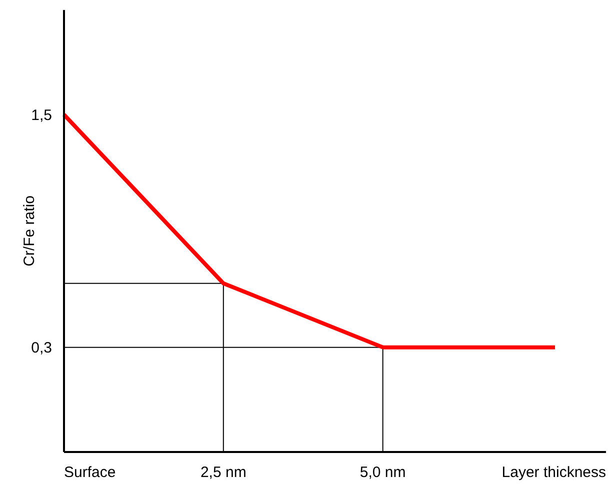  What do you see at coordinates (223, 472) in the screenshot?
I see `x-tick-label: 2,5 nm` at bounding box center [223, 472].